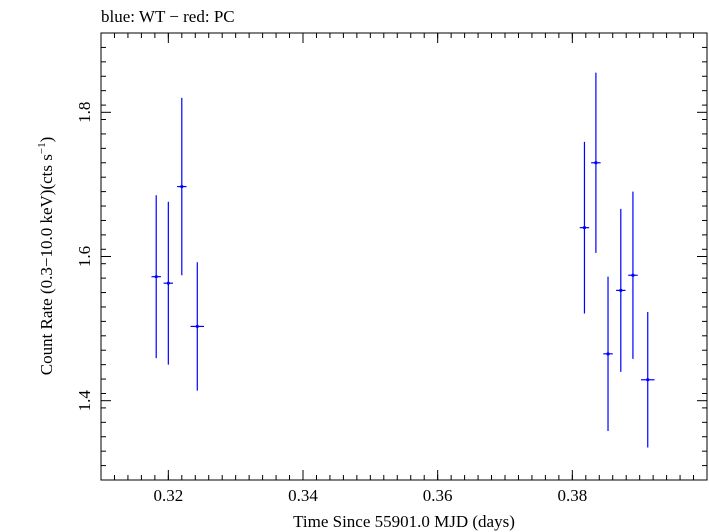 The height and width of the screenshot is (532, 709). Describe the element at coordinates (84, 112) in the screenshot. I see `y-tick-label: 1.8` at that location.